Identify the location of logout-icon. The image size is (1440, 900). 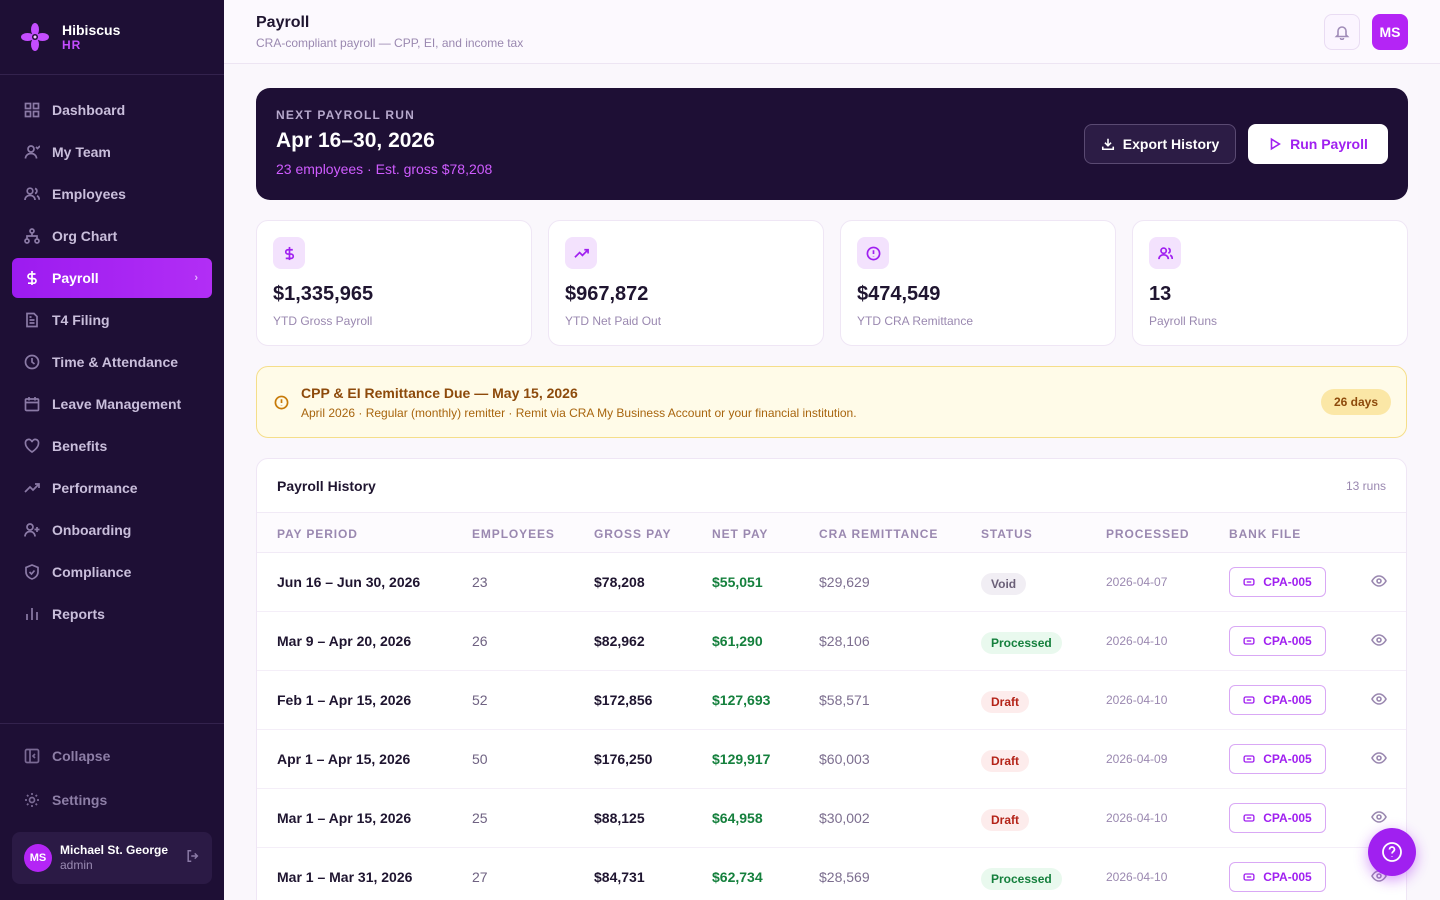
(193, 858).